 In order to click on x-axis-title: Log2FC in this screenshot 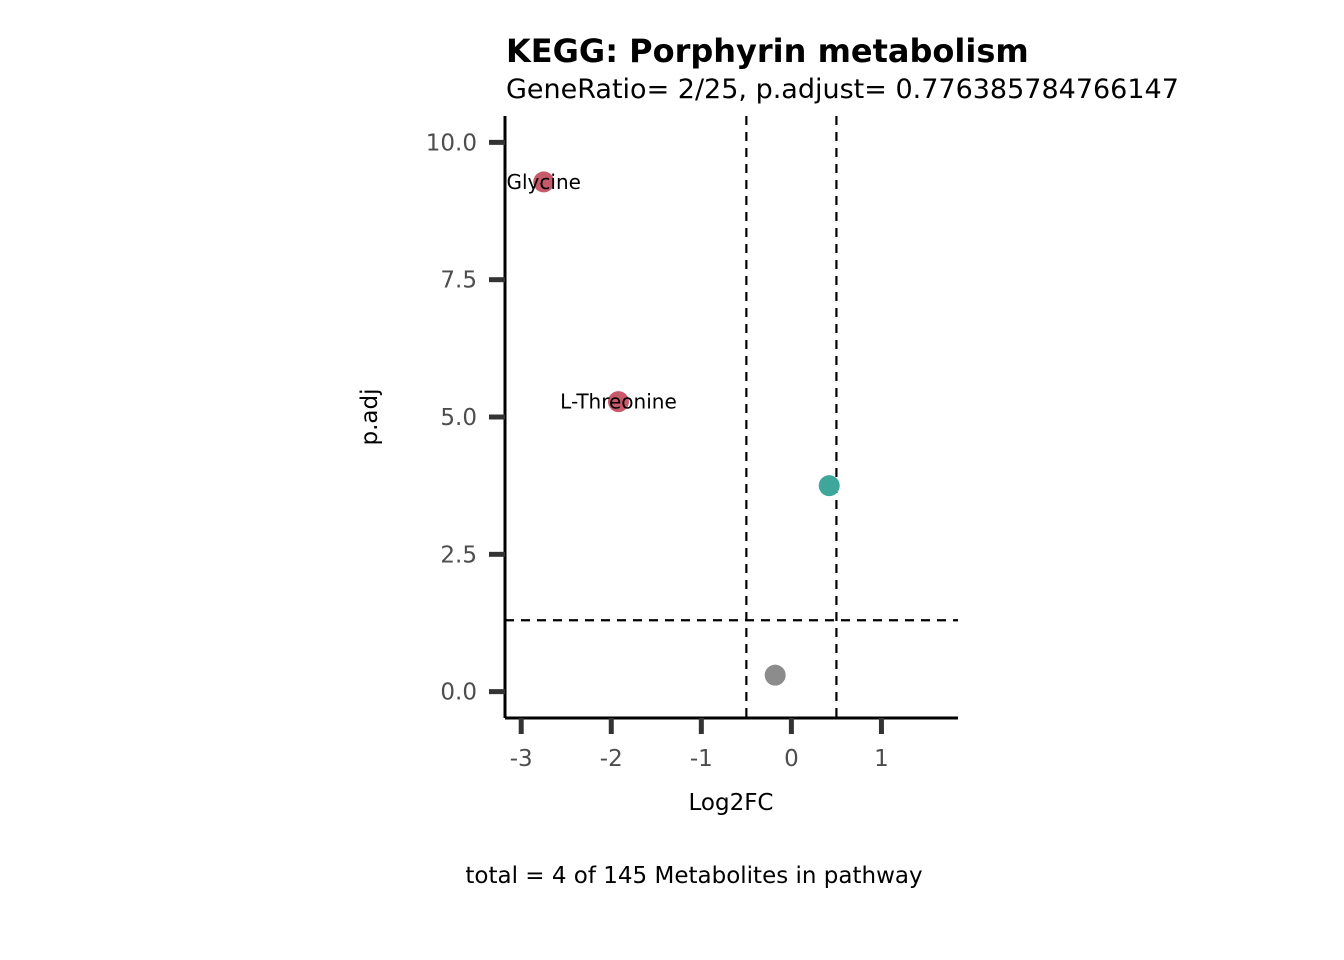, I will do `click(730, 803)`.